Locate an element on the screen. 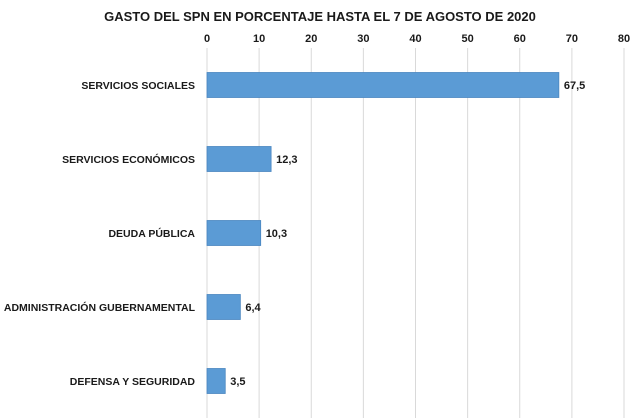 The height and width of the screenshot is (418, 640). category-label-4: DEFENSA Y SEGURIDAD is located at coordinates (133, 382).